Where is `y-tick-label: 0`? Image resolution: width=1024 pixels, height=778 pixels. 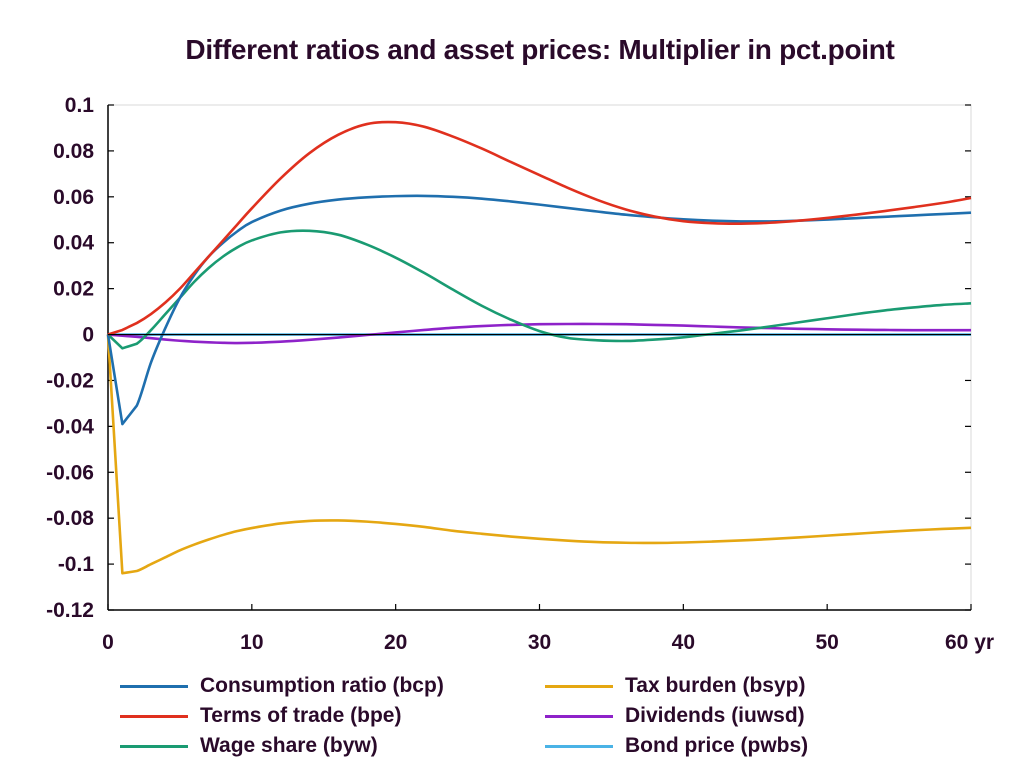
y-tick-label: 0 is located at coordinates (88, 335).